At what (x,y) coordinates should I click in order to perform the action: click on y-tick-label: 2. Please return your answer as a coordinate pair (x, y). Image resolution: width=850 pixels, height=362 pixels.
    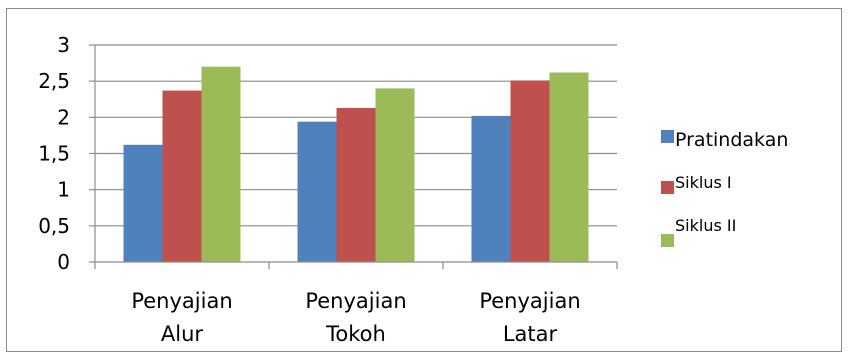
    Looking at the image, I should click on (63, 117).